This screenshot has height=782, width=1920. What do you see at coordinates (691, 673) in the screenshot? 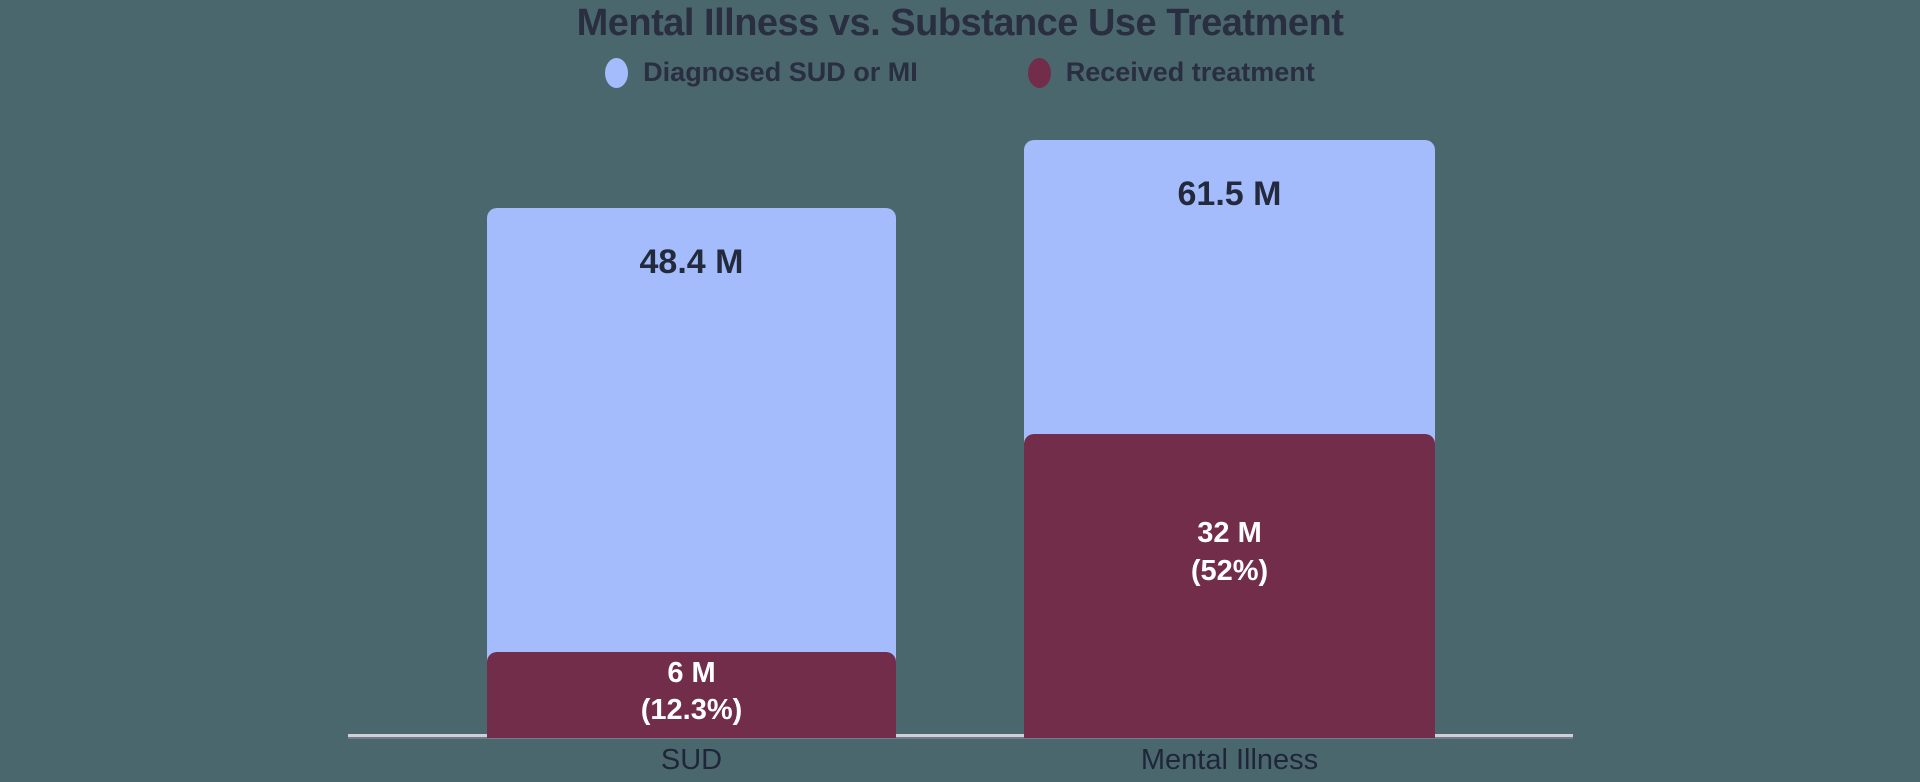
I see `value-label-sud-treated-count: 6 M` at bounding box center [691, 673].